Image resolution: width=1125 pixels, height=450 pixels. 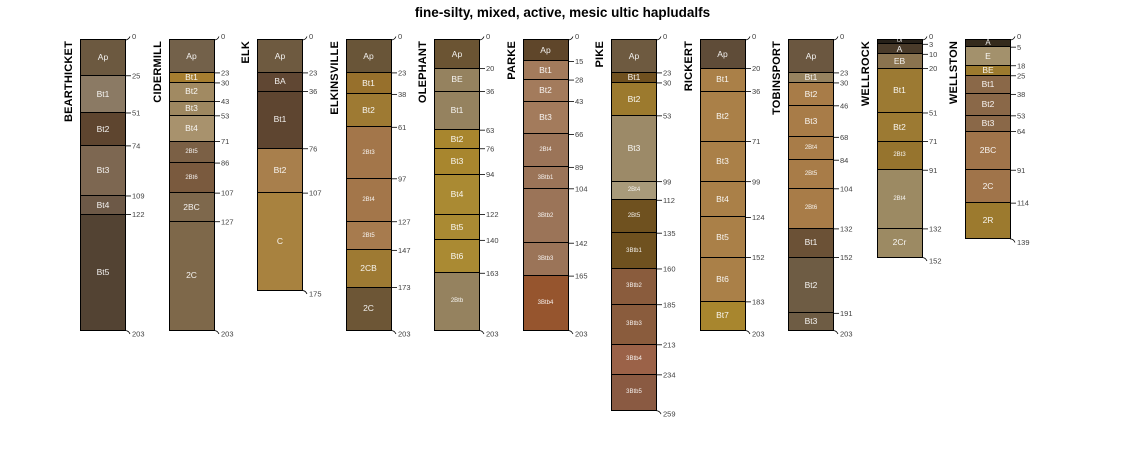 I want to click on depth-tick-label: 66, so click(x=579, y=134).